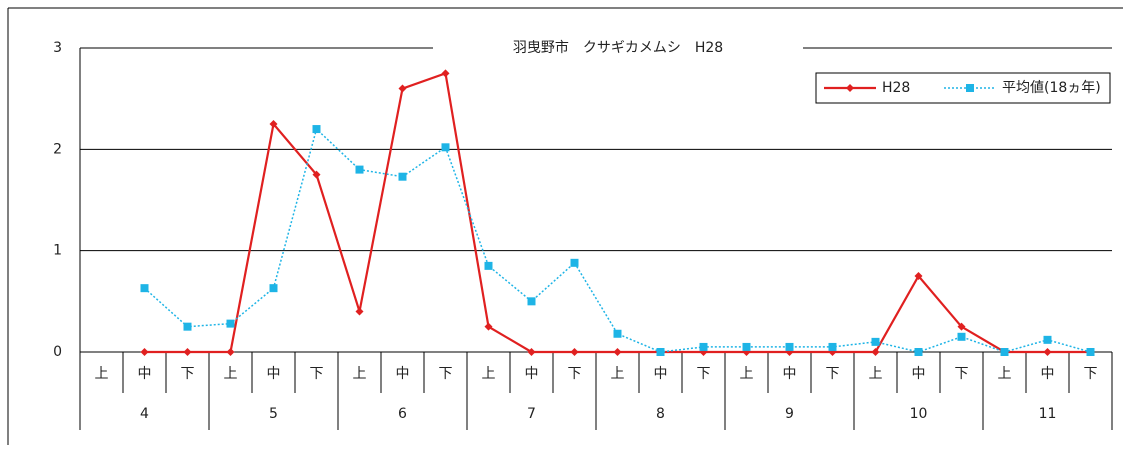 The width and height of the screenshot is (1123, 454). I want to click on legend-label: 平均値(18ヵ年), so click(1051, 88).